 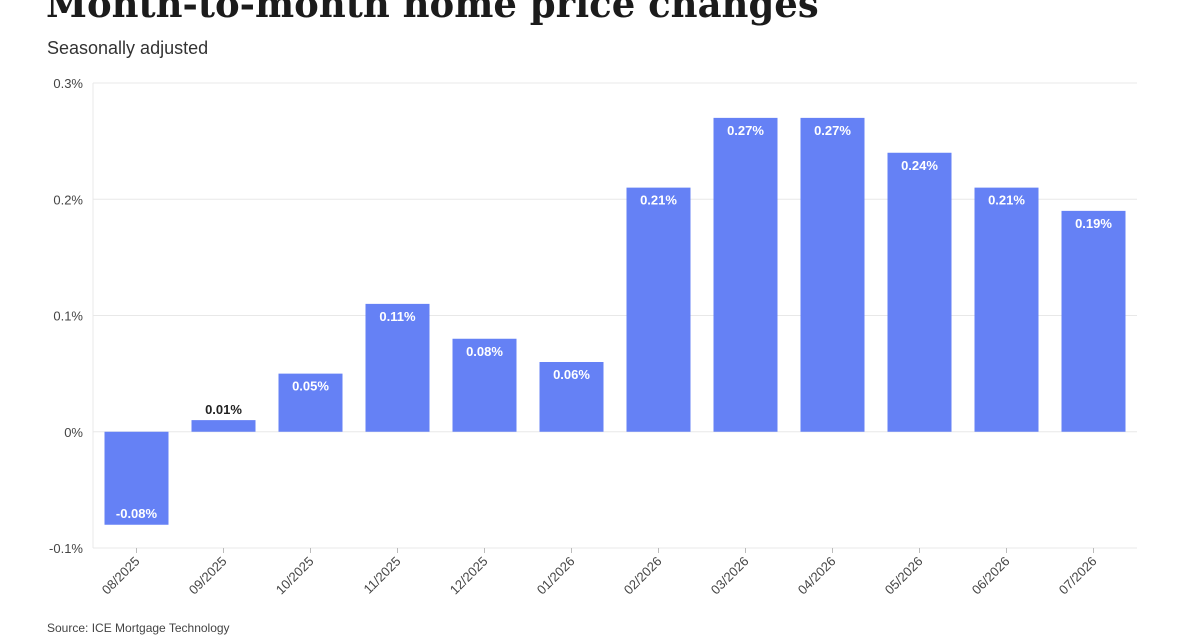 I want to click on x-tick-label: 05/2026, so click(x=904, y=576).